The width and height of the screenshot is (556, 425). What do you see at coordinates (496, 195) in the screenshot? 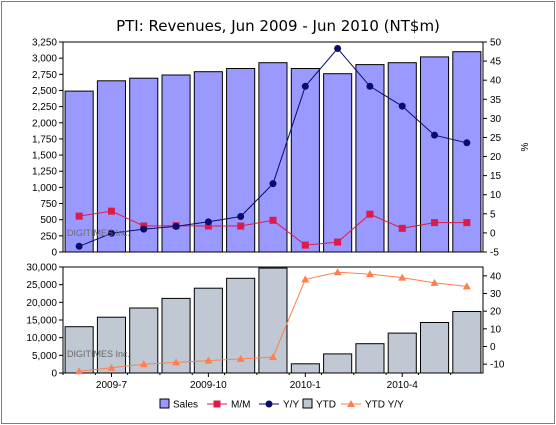
I see `top-right-tick-label: 10` at bounding box center [496, 195].